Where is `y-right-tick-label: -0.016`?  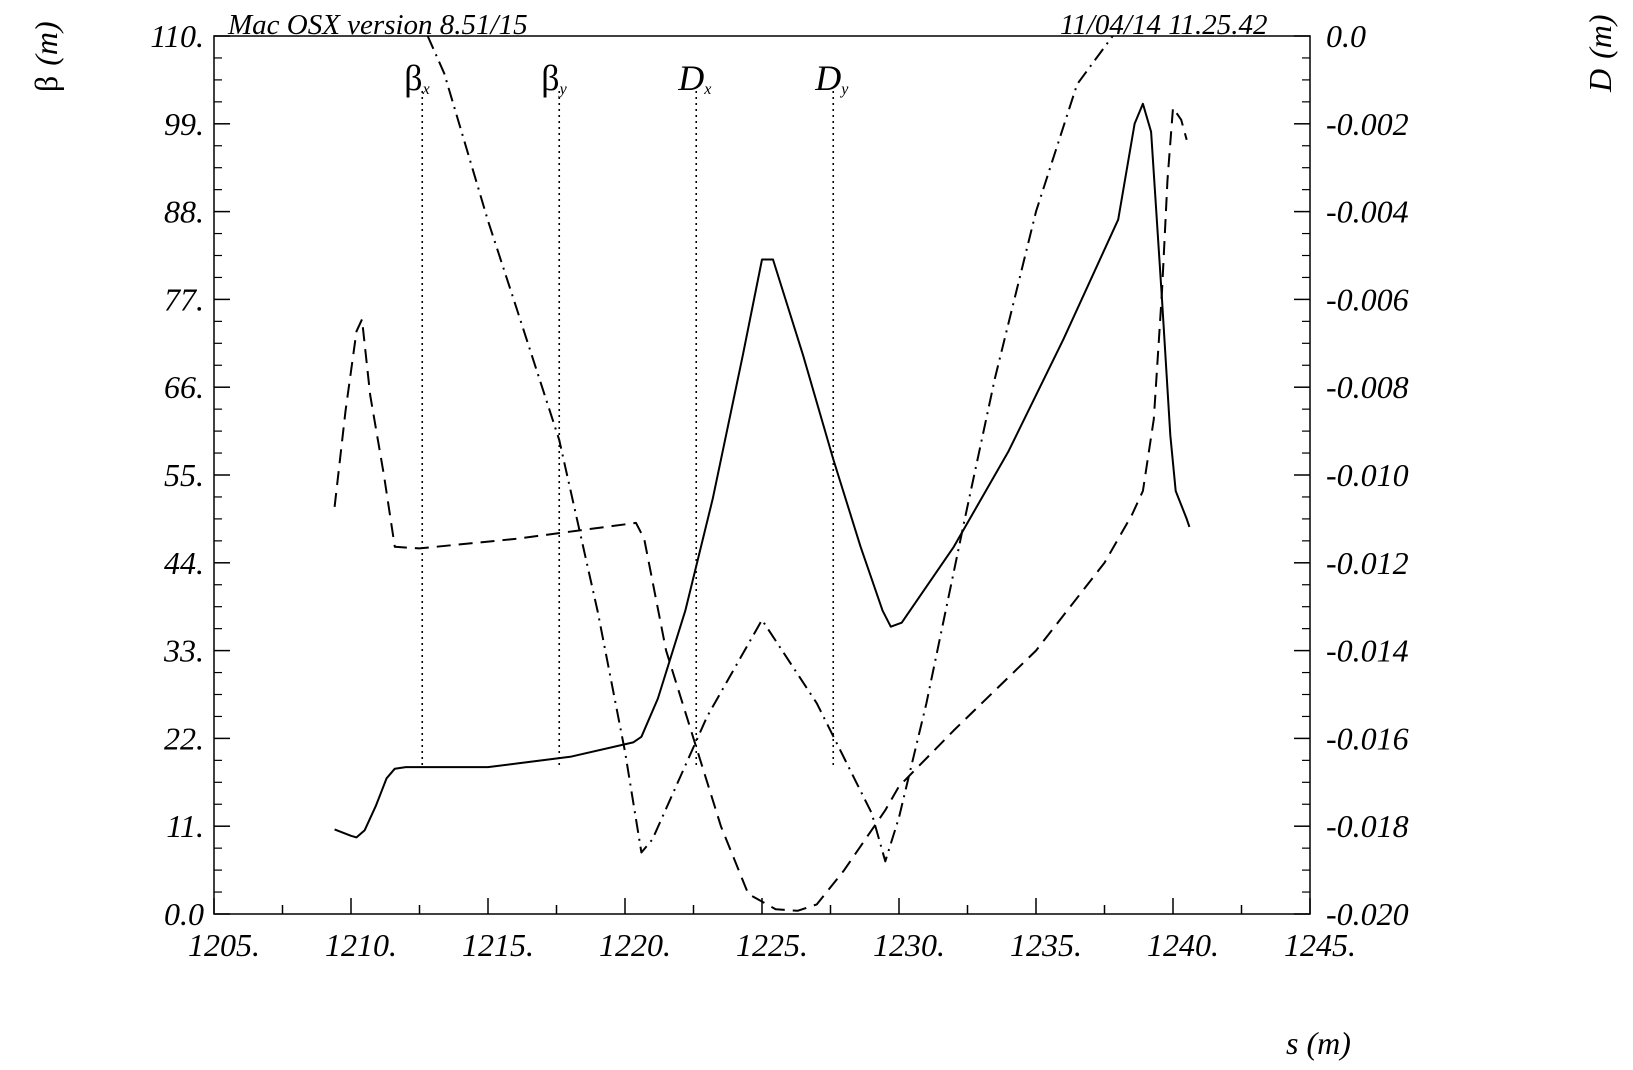
y-right-tick-label: -0.016 is located at coordinates (1367, 738).